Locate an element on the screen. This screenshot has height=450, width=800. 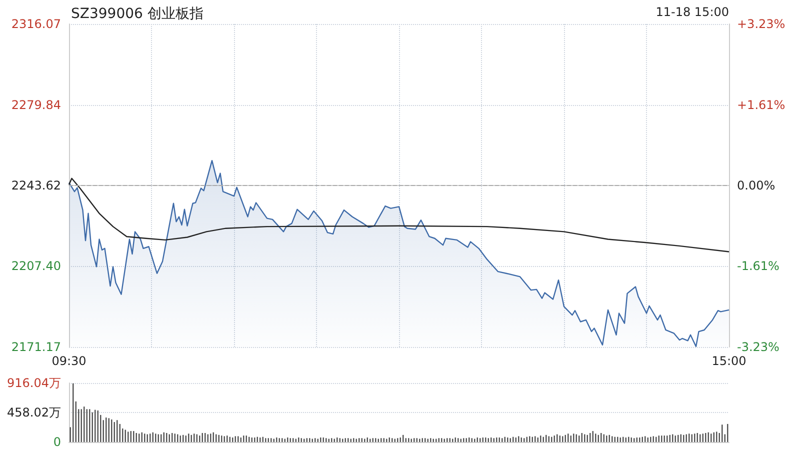
line-series is located at coordinates (399, 215).